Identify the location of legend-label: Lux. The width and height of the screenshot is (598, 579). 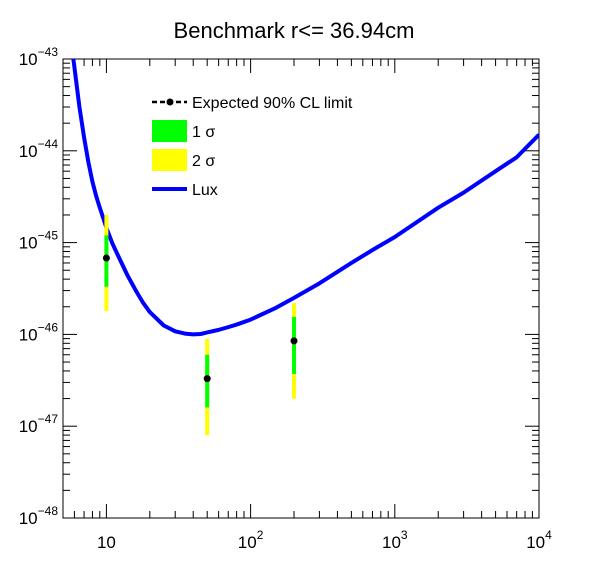
(205, 190).